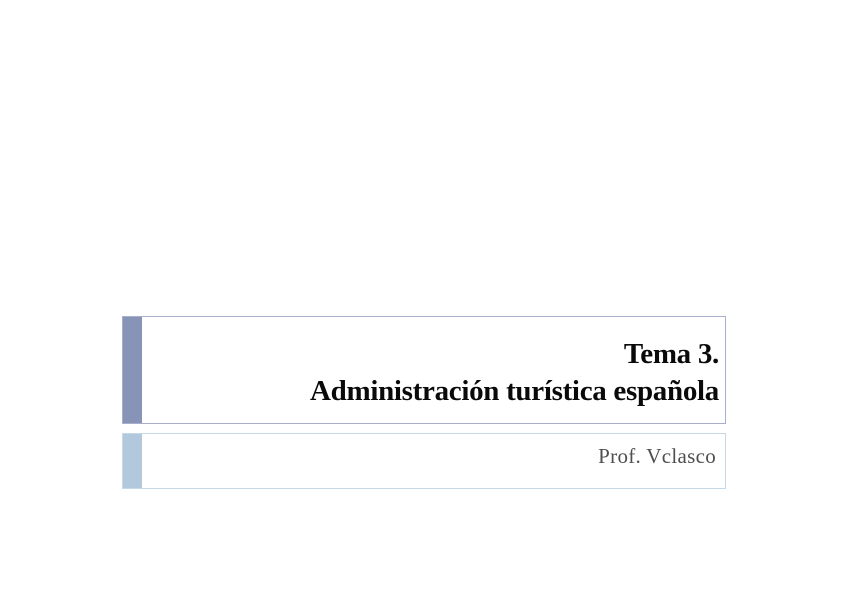 This screenshot has width=848, height=599. I want to click on title-line-2: Administración turística española, so click(514, 391).